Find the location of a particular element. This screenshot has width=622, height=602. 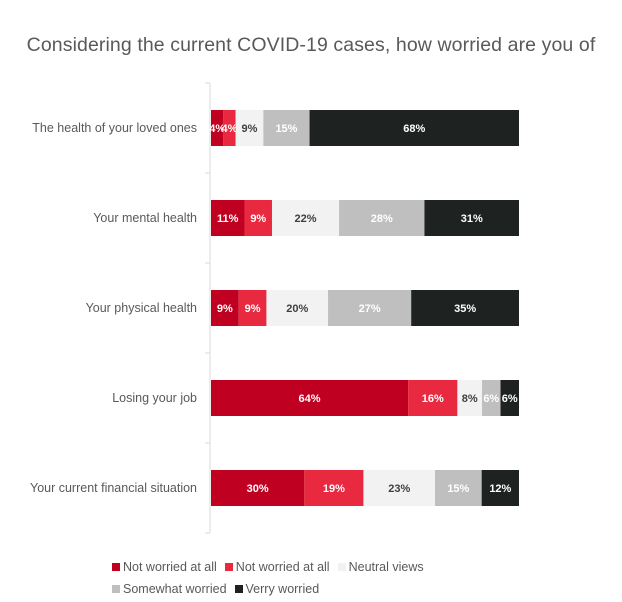

data-label: 11% is located at coordinates (228, 219).